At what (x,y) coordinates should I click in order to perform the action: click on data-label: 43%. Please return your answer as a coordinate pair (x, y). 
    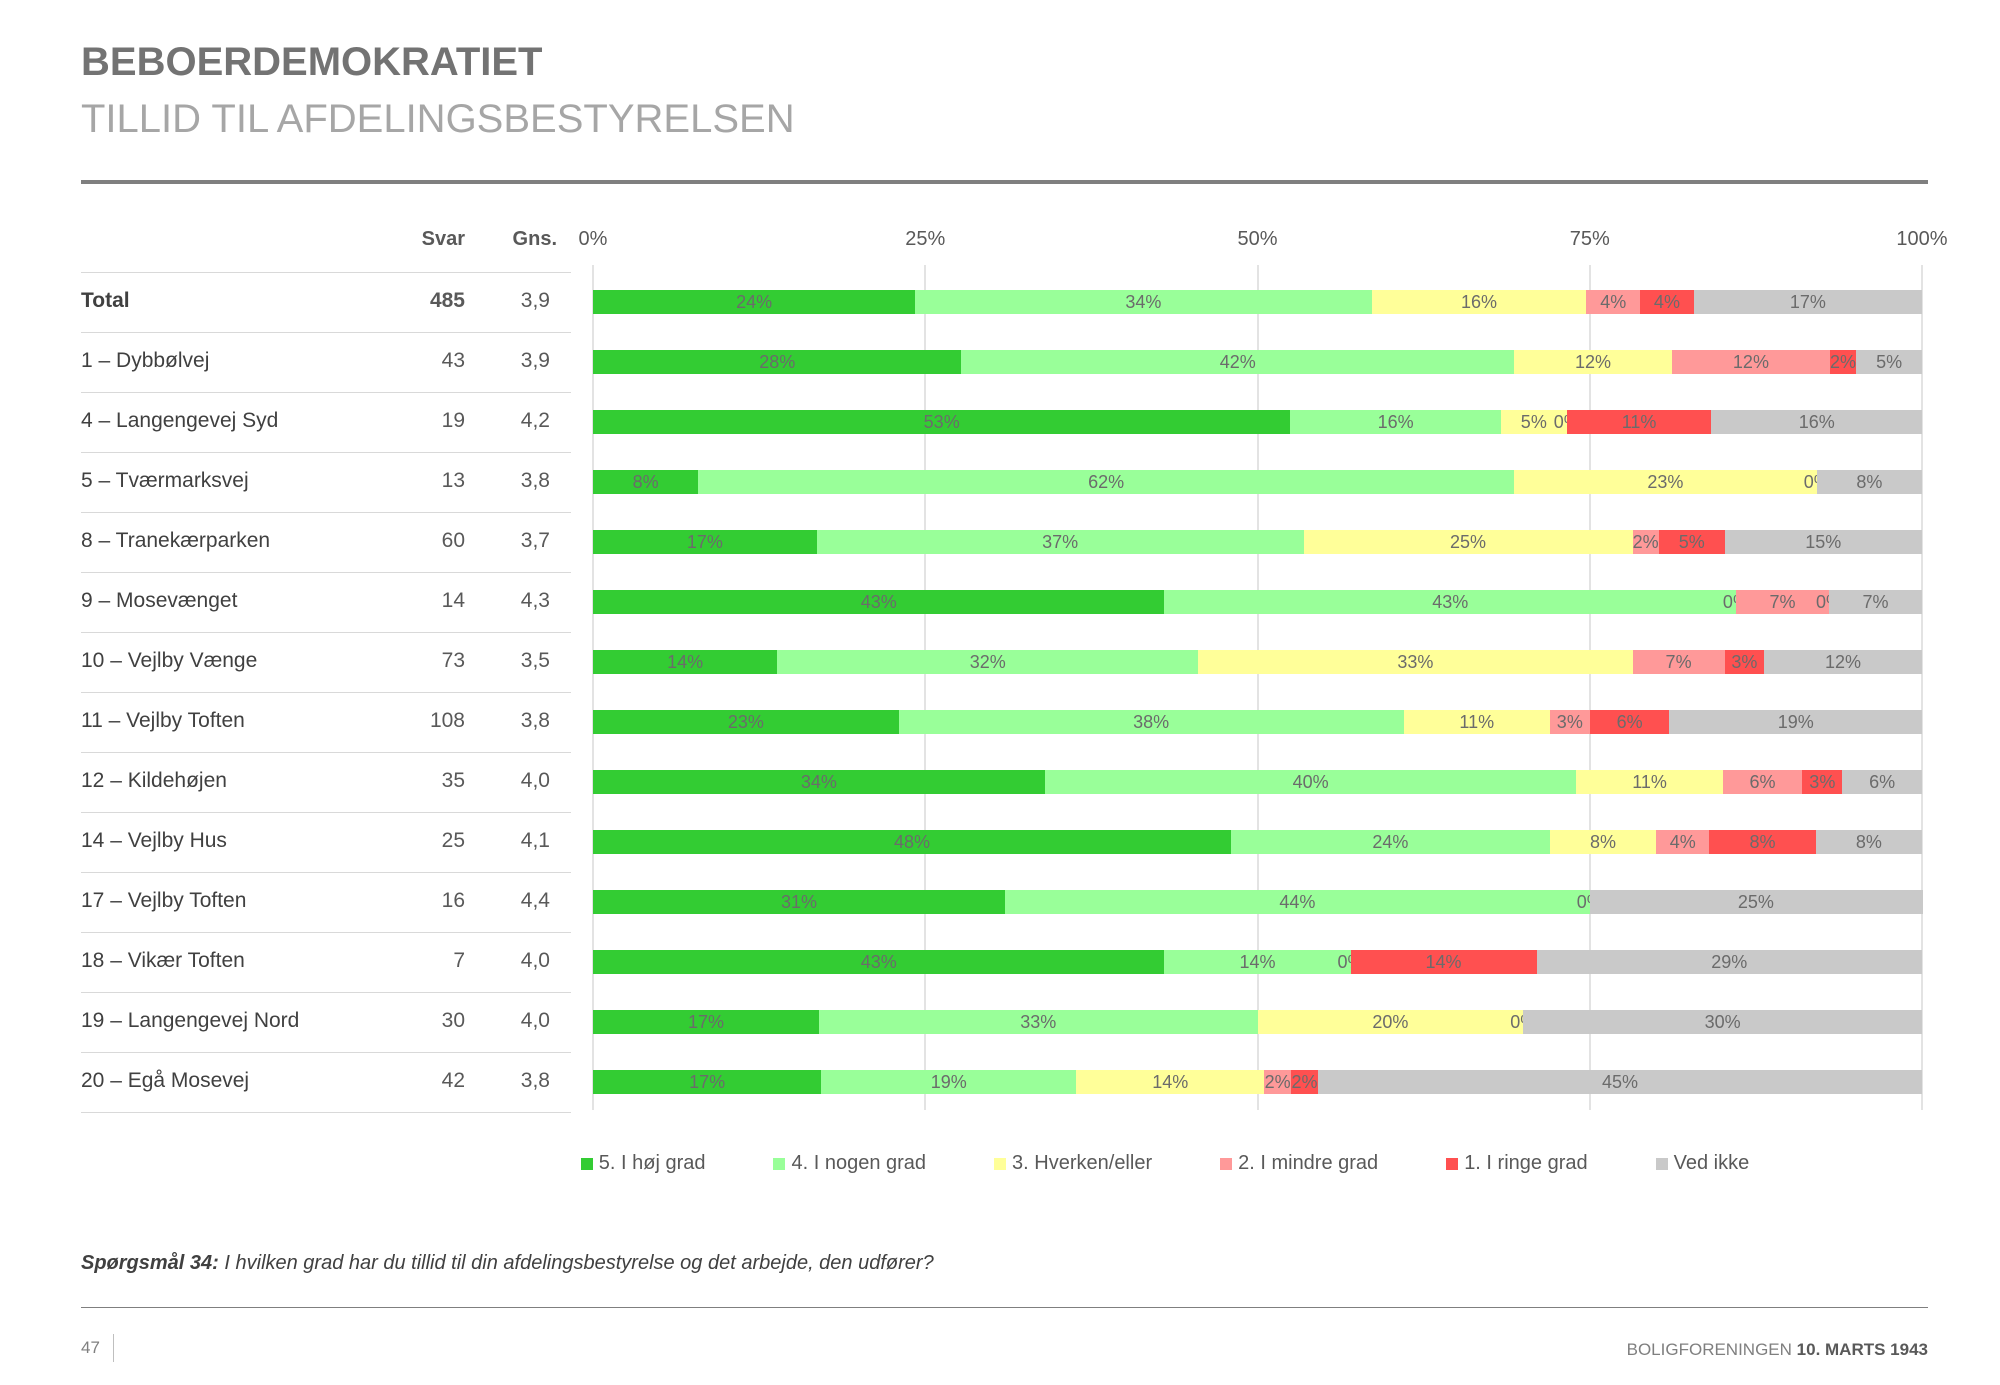
    Looking at the image, I should click on (878, 602).